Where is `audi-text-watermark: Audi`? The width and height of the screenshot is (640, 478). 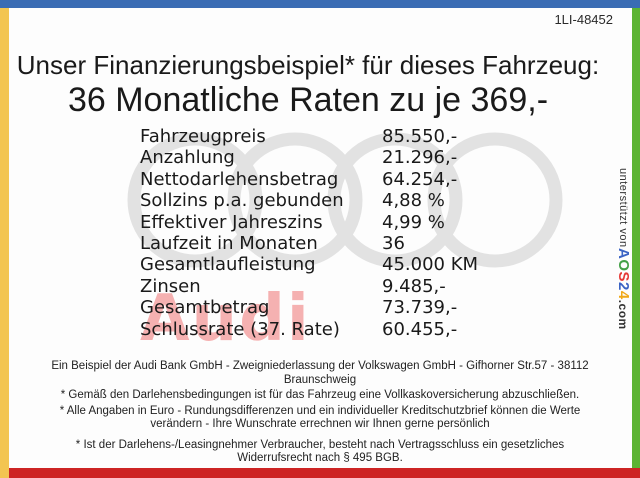 audi-text-watermark: Audi is located at coordinates (225, 319).